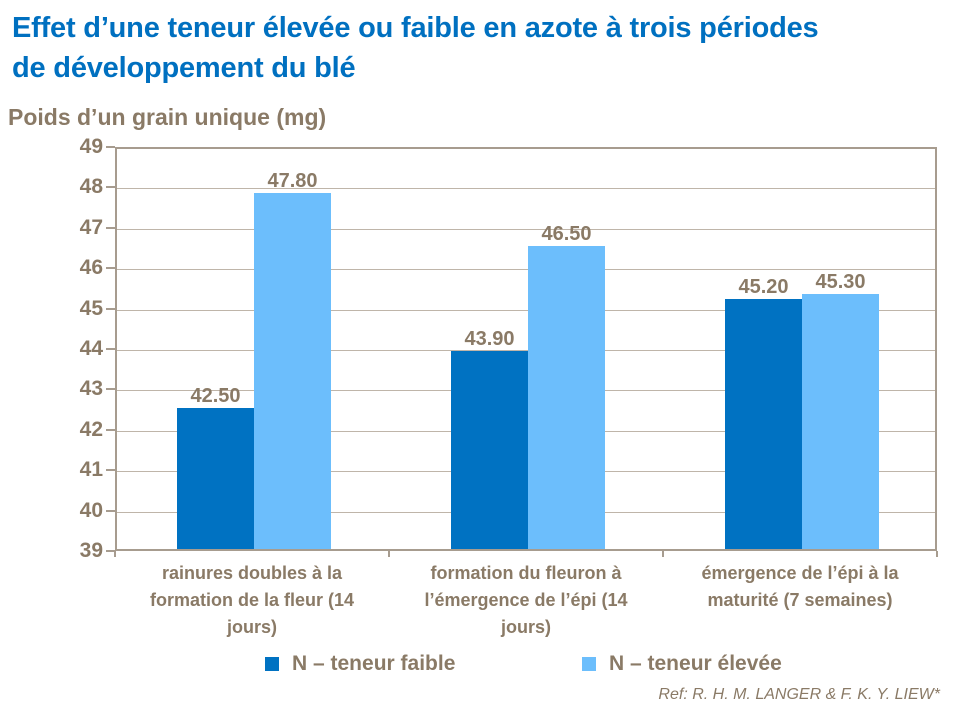  What do you see at coordinates (374, 663) in the screenshot?
I see `legend-label: N – teneur faible` at bounding box center [374, 663].